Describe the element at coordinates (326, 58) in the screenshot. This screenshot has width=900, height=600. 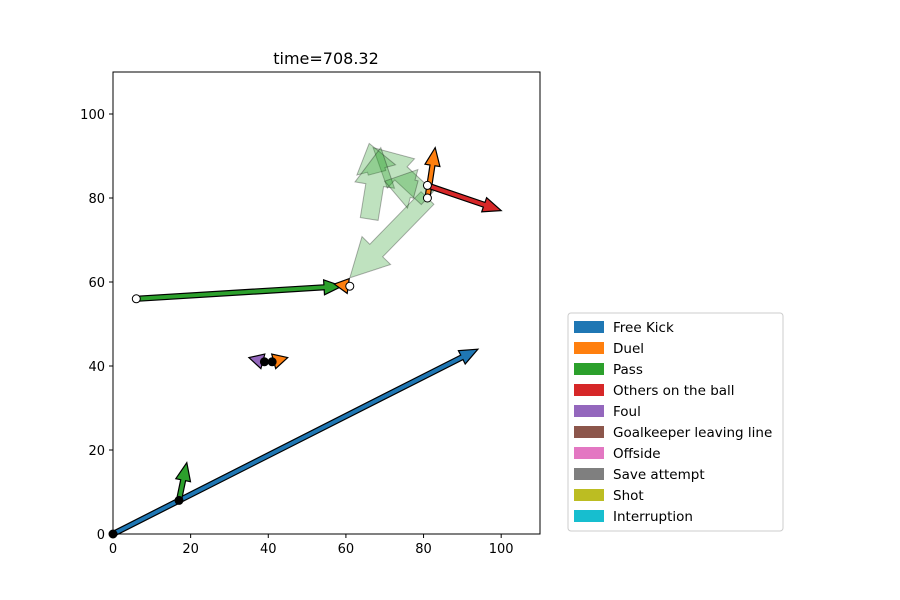
I see `chart-title: time=708.32` at that location.